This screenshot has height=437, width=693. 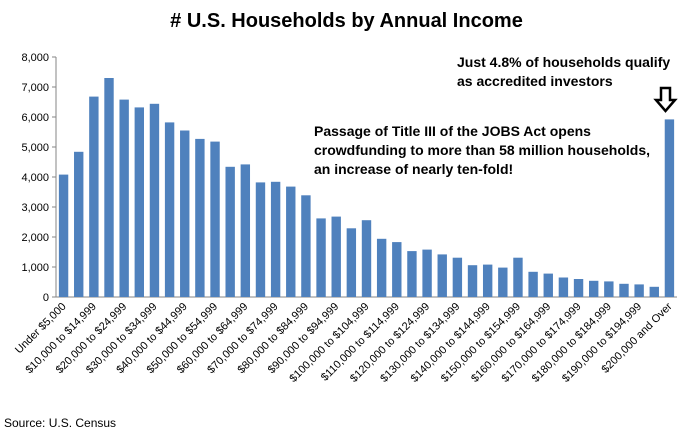 I want to click on x-tick-label: Under $5,000, so click(x=41, y=329).